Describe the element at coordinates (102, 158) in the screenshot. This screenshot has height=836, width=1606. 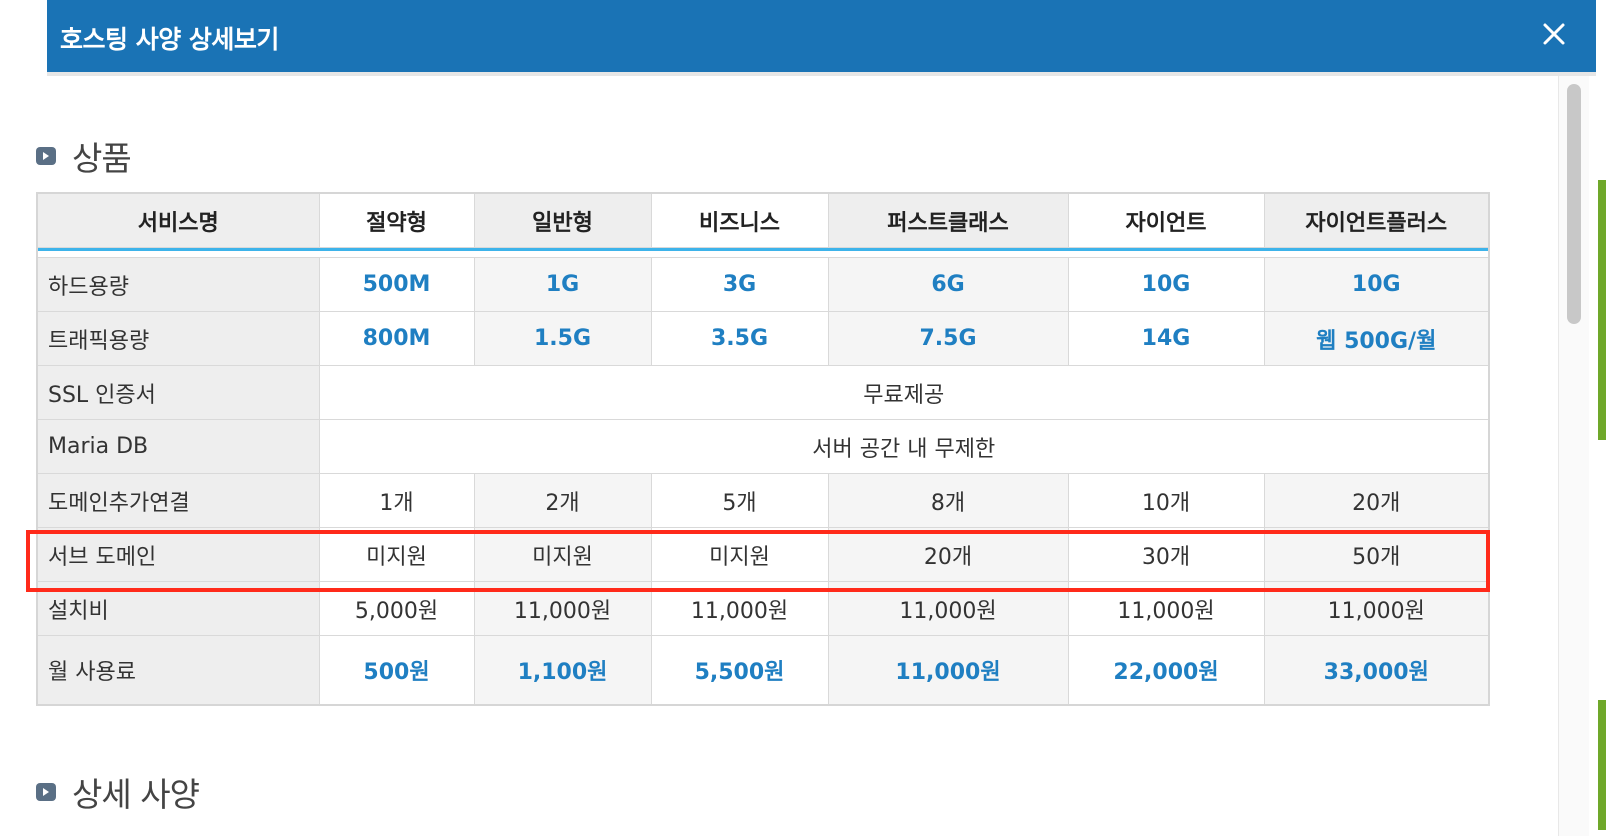
I see `section-product-title: 상품` at that location.